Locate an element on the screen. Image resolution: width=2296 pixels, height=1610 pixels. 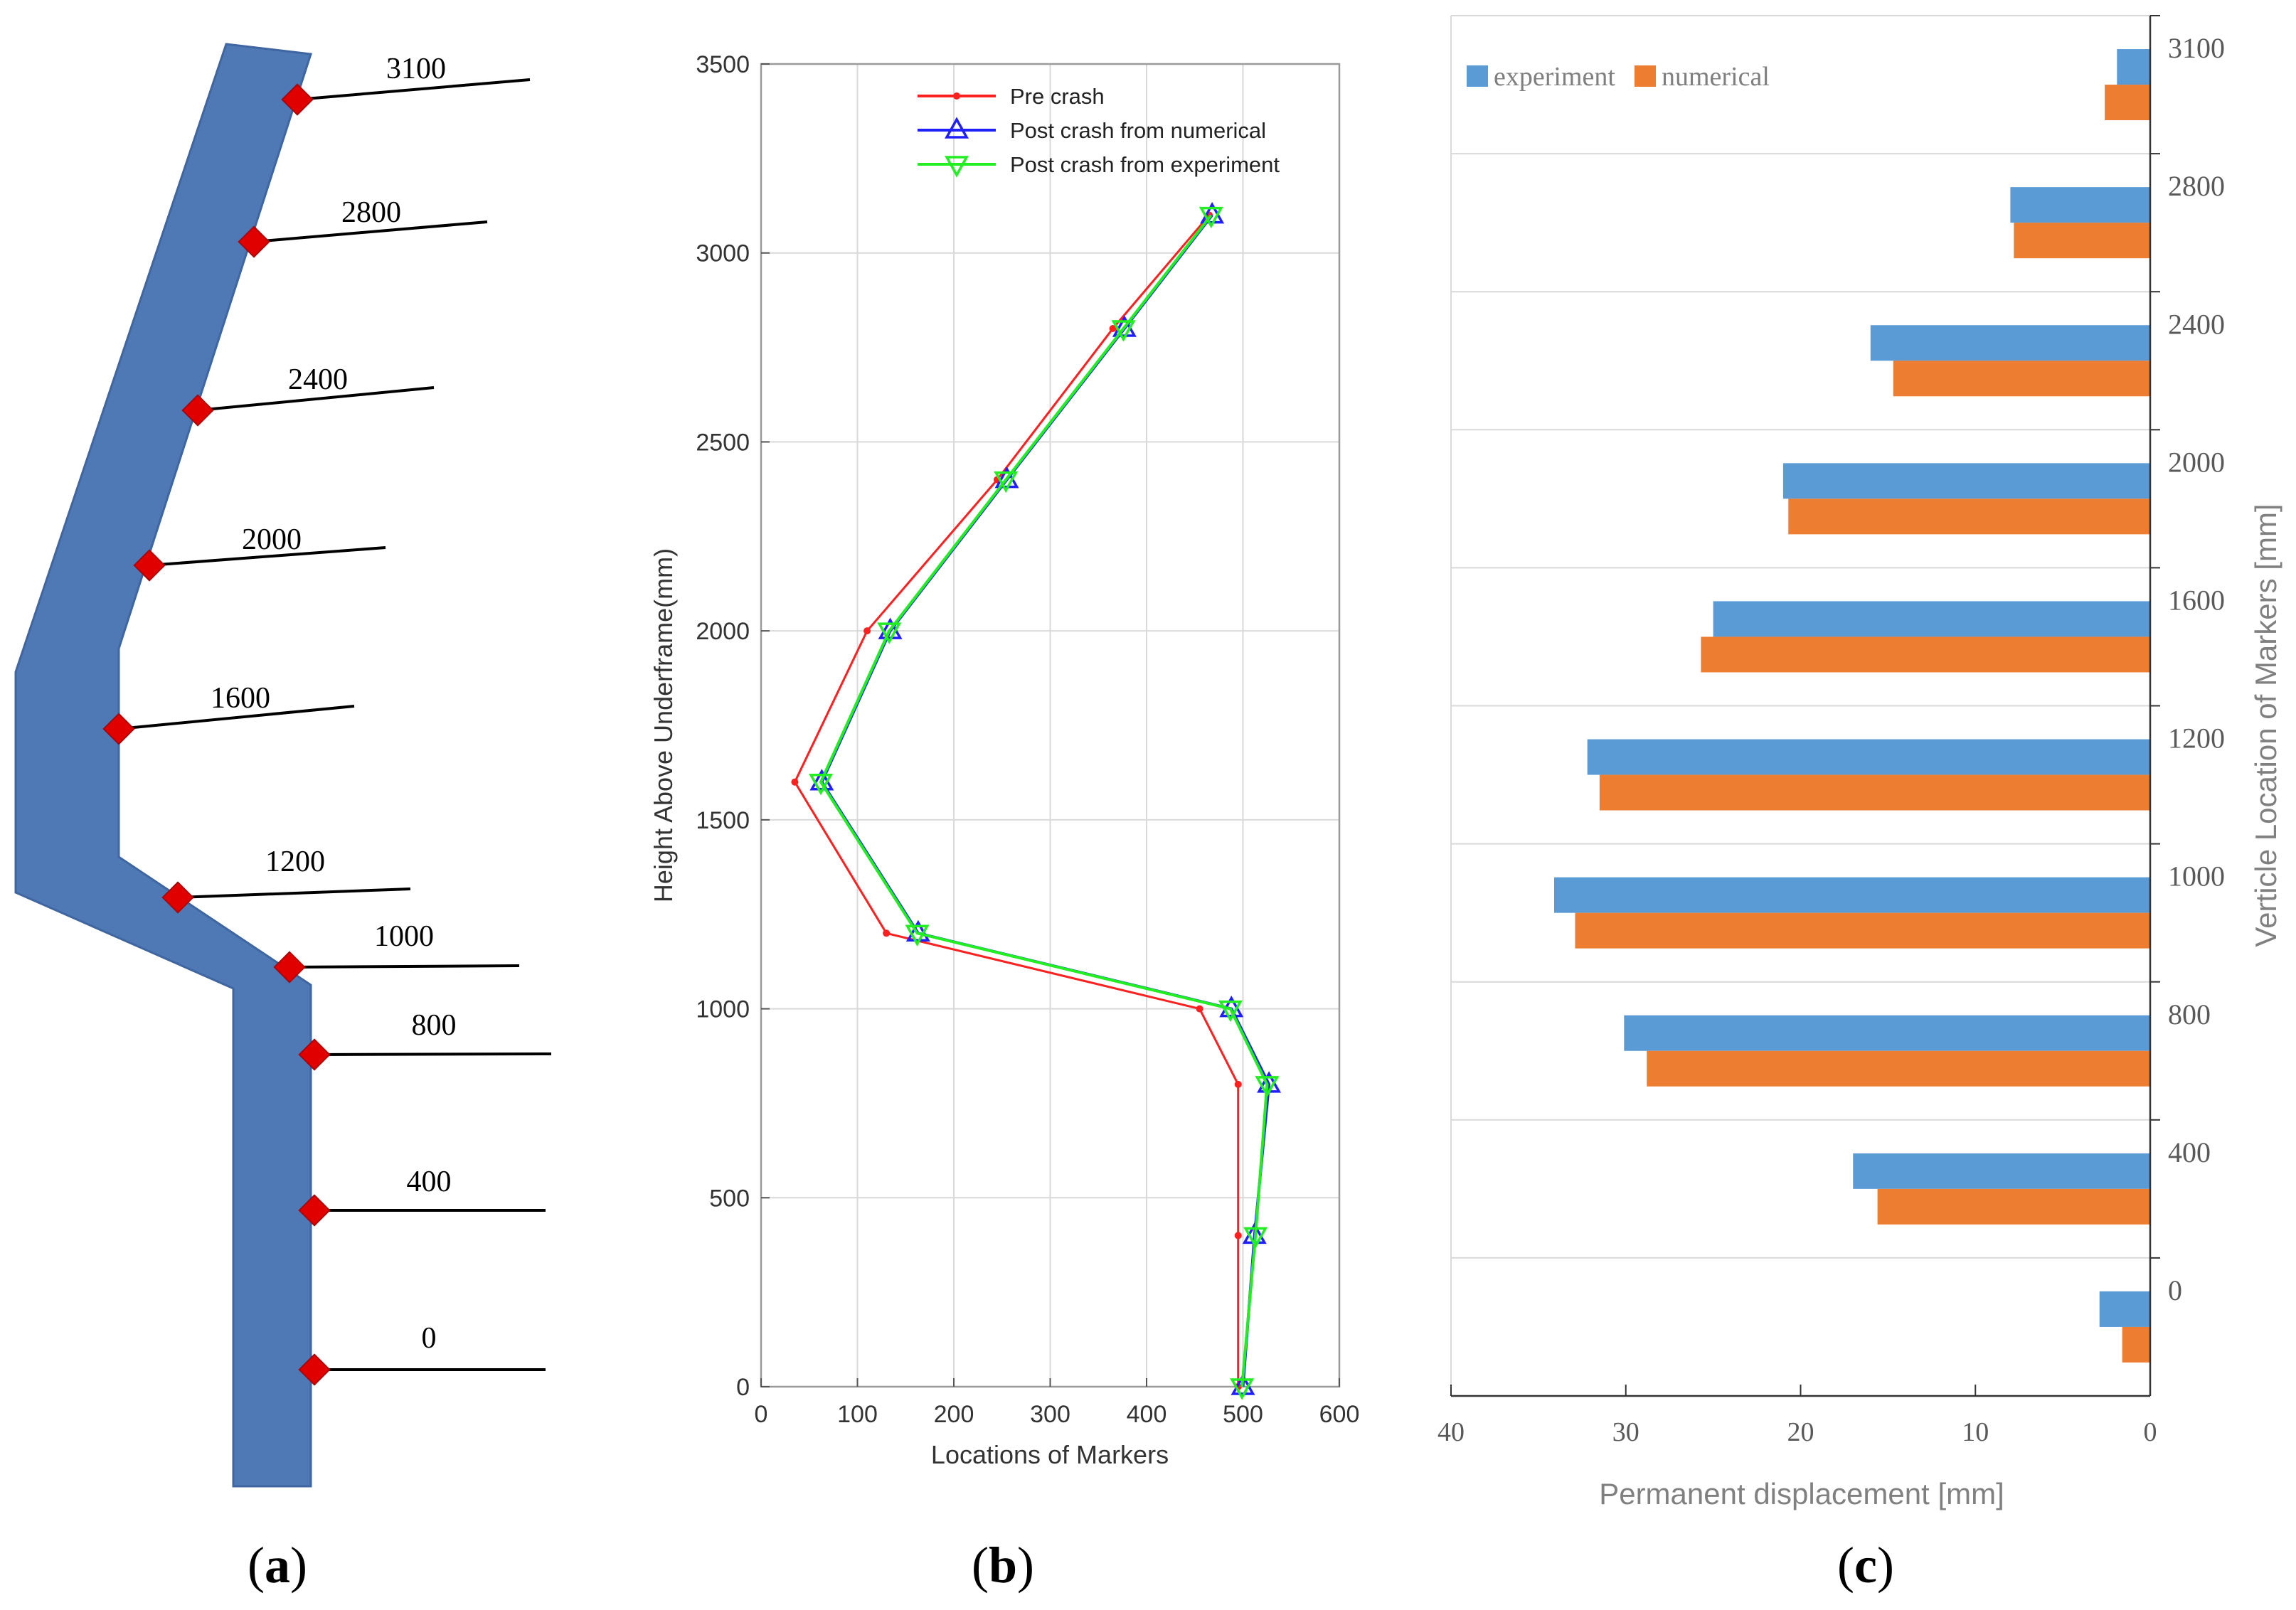
bar-chart-category-label: 1600 is located at coordinates (2197, 600).